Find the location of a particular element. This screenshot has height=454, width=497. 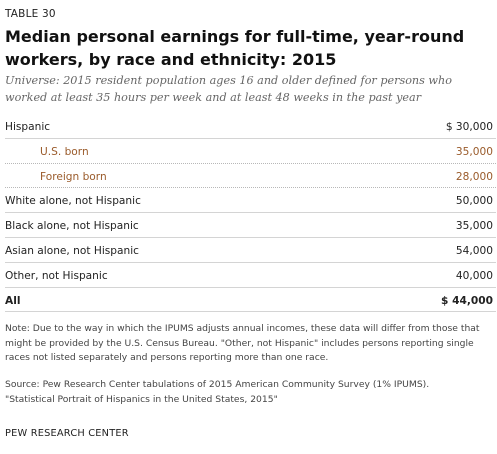

row-value: 50,000 is located at coordinates (474, 201).